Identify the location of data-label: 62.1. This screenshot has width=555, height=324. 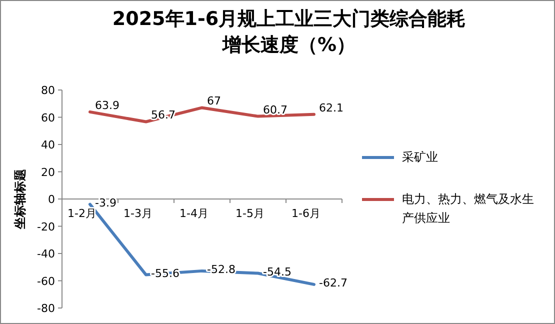
(331, 107).